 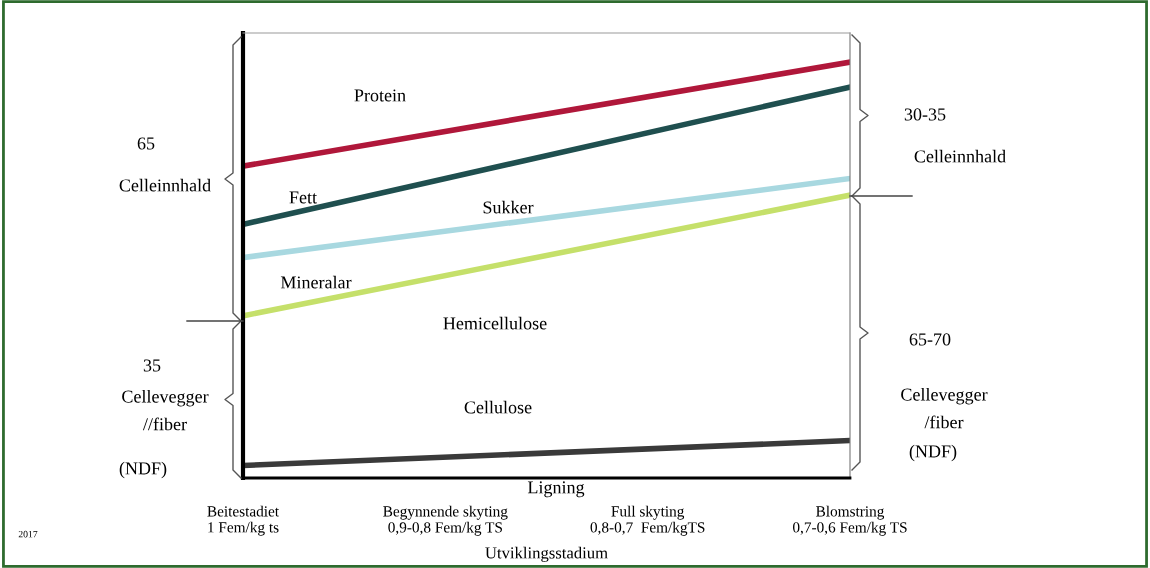 What do you see at coordinates (152, 365) in the screenshot?
I see `text: 35` at bounding box center [152, 365].